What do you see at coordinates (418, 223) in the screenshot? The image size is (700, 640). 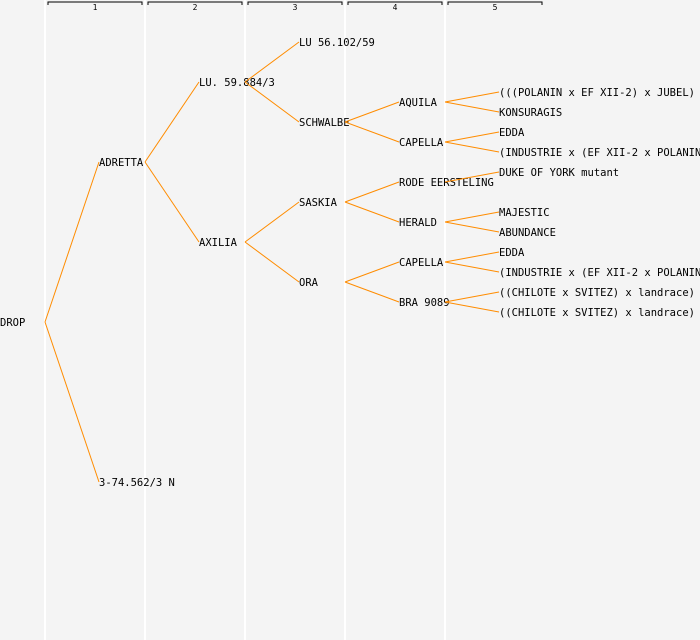 I see `pedigree-node: HERALD` at bounding box center [418, 223].